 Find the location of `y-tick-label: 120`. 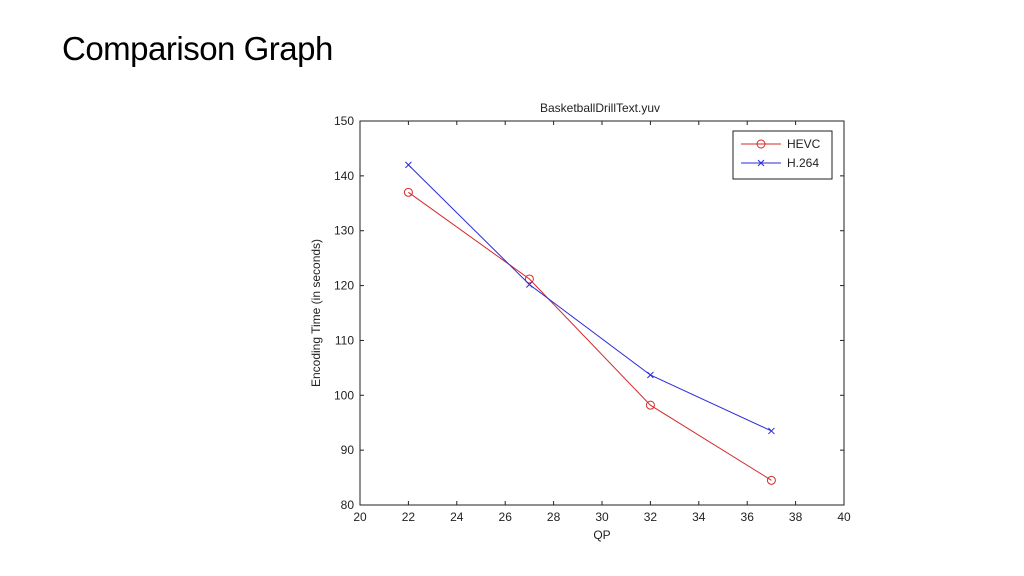

y-tick-label: 120 is located at coordinates (344, 286).